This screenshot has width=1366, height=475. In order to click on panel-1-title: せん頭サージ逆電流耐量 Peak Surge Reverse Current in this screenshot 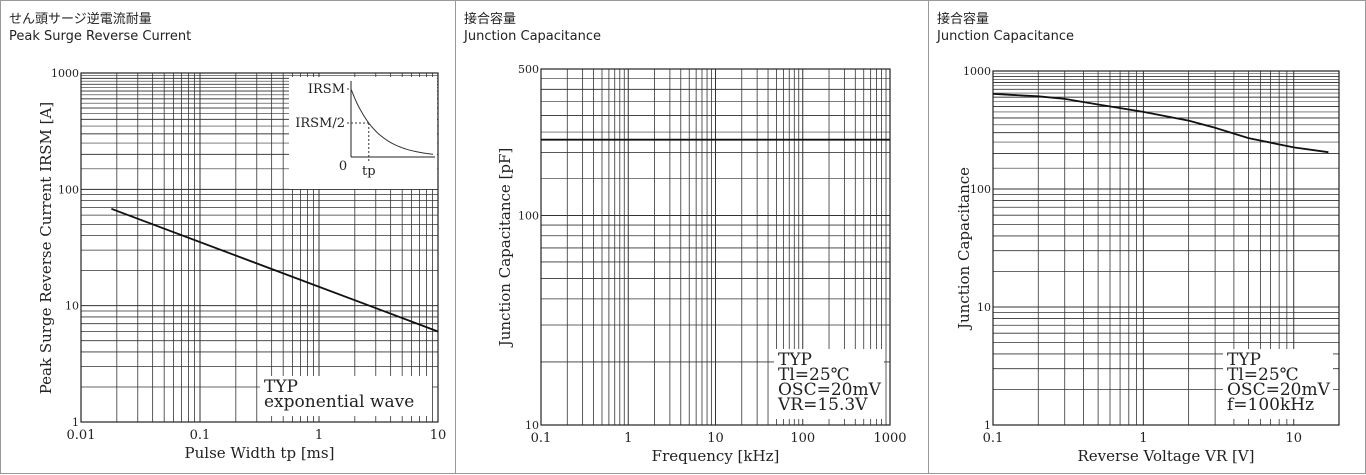, I will do `click(100, 28)`.